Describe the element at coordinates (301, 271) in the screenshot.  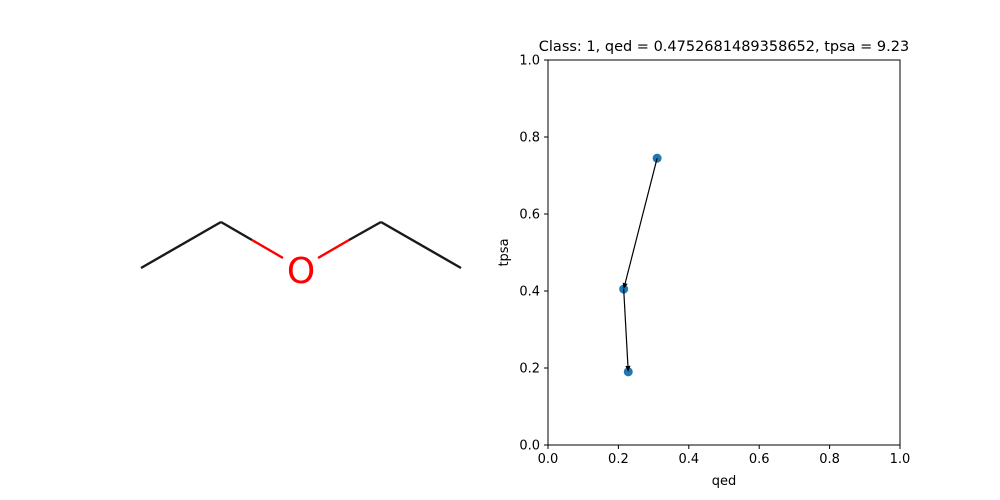
I see `oxygen-atom-label: O` at that location.